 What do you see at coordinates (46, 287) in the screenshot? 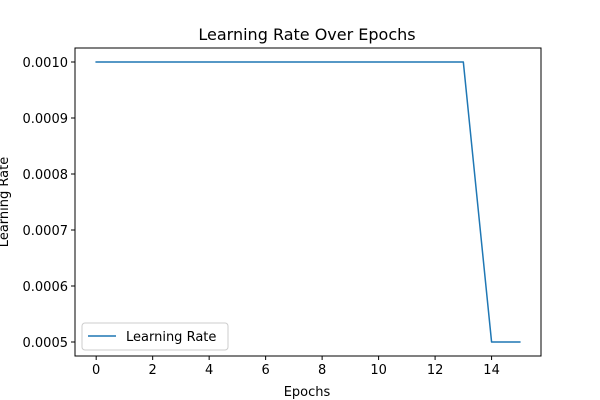
I see `y-tick-label: 0.0006` at bounding box center [46, 287].